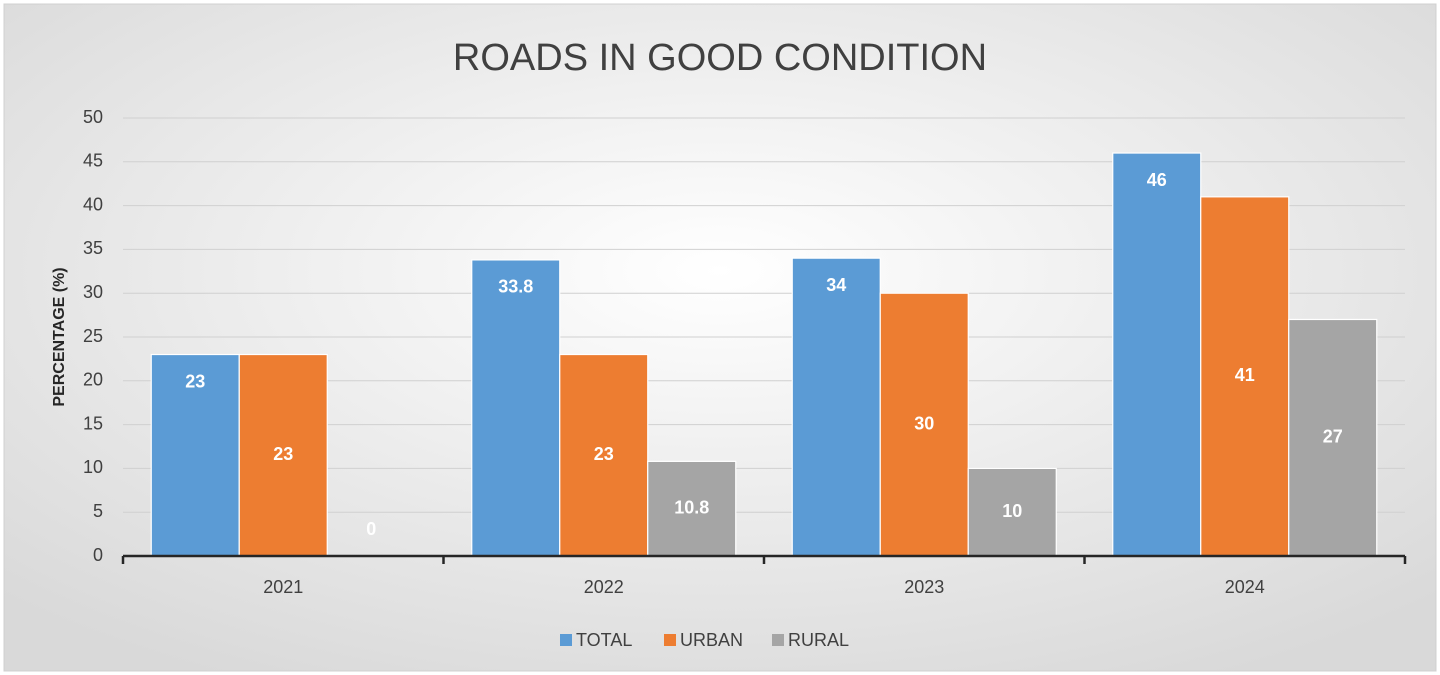 The height and width of the screenshot is (675, 1440). Describe the element at coordinates (1245, 587) in the screenshot. I see `x-tick-label: 2024` at that location.